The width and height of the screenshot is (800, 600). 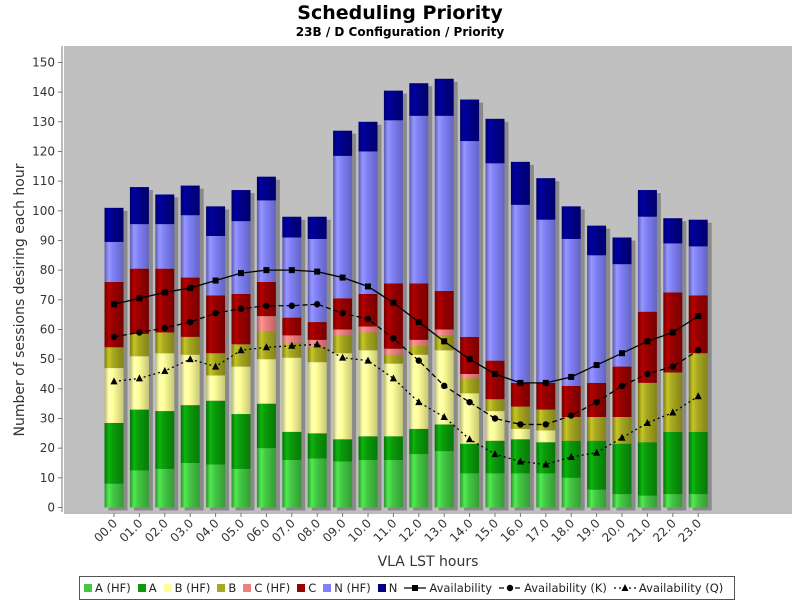 I want to click on bar-n-hf-06.0, so click(x=266, y=241).